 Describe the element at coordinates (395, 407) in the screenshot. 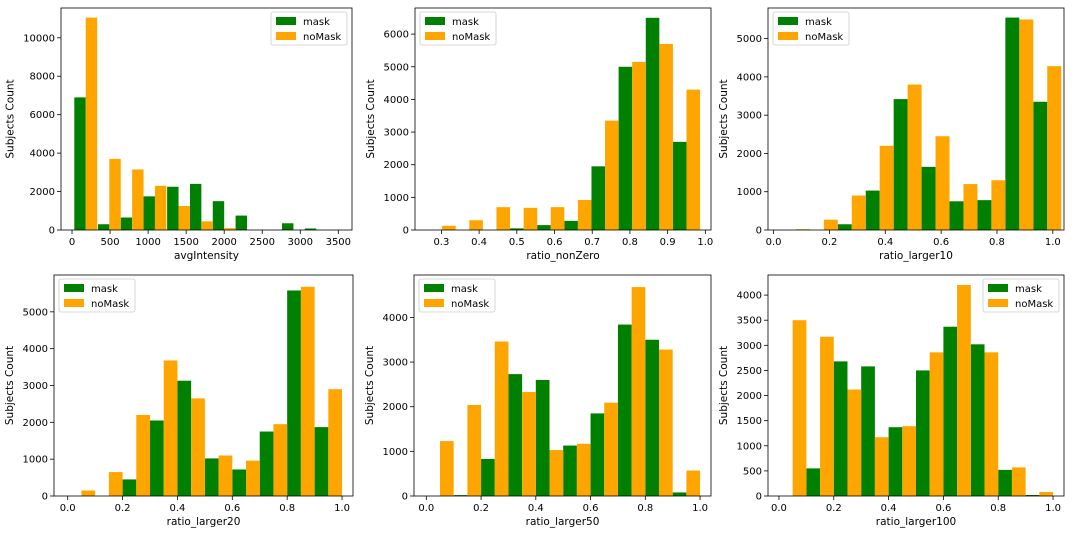

I see `y-tick-label: 2000` at that location.